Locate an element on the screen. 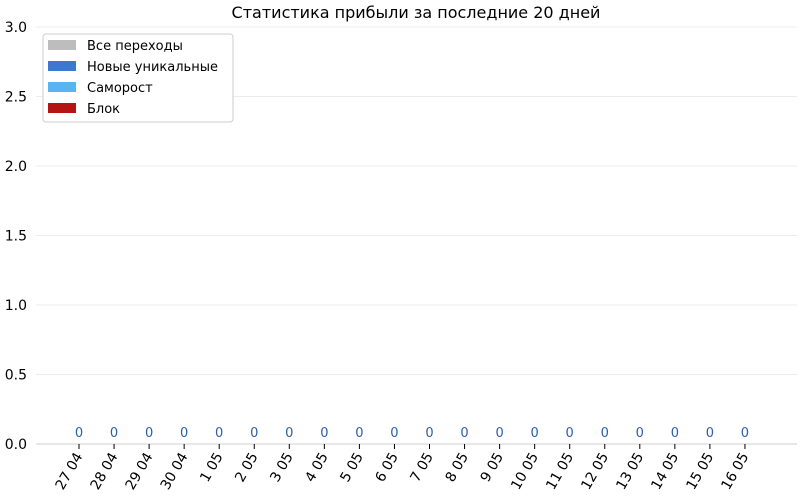  legend-label: Новые уникальные is located at coordinates (152, 67).